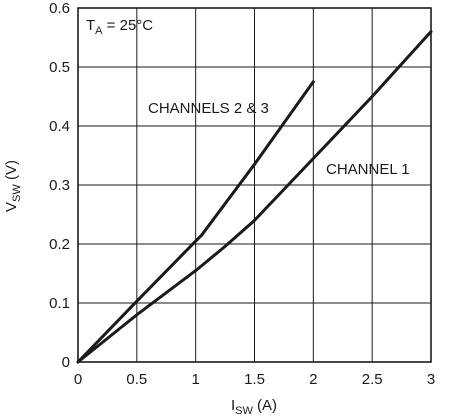 This screenshot has width=453, height=417. What do you see at coordinates (265, 405) in the screenshot?
I see `x-axis-label-unit: (A)` at bounding box center [265, 405].